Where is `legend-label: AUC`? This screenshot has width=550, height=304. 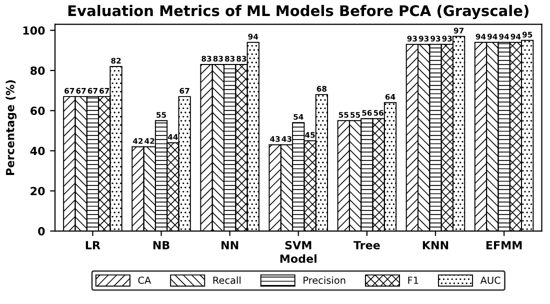
legend-label: AUC is located at coordinates (490, 280).